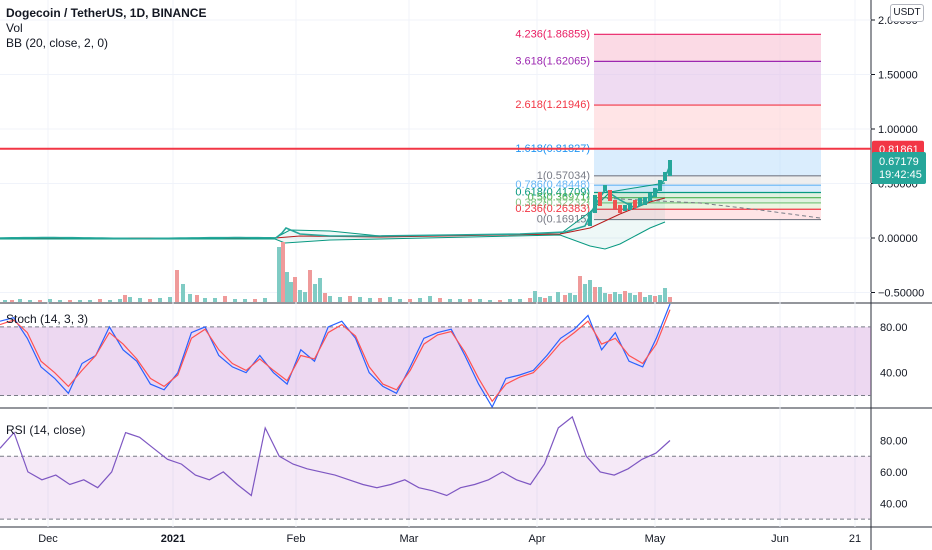  What do you see at coordinates (57, 43) in the screenshot?
I see `bb-label: BB (20, close, 2, 0)` at bounding box center [57, 43].